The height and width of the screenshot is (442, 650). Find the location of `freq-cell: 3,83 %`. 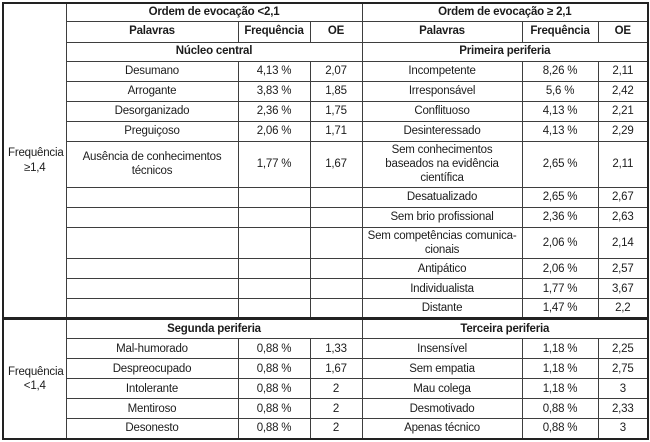

freq-cell: 3,83 % is located at coordinates (274, 91).